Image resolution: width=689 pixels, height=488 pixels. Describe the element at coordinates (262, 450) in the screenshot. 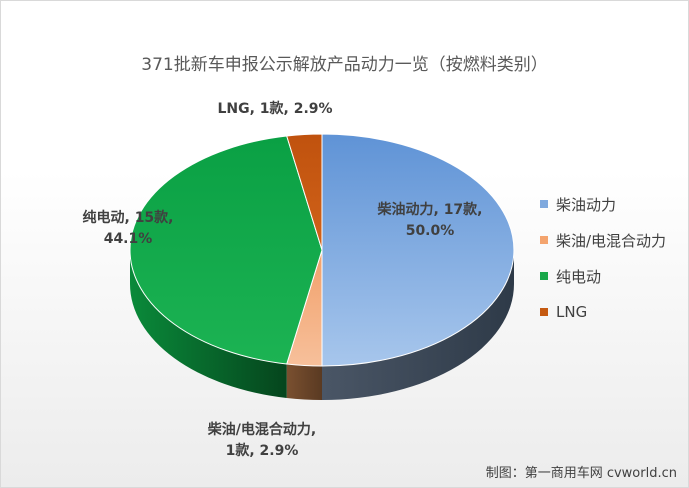

I see `data-label: 1款, 2.9%` at that location.